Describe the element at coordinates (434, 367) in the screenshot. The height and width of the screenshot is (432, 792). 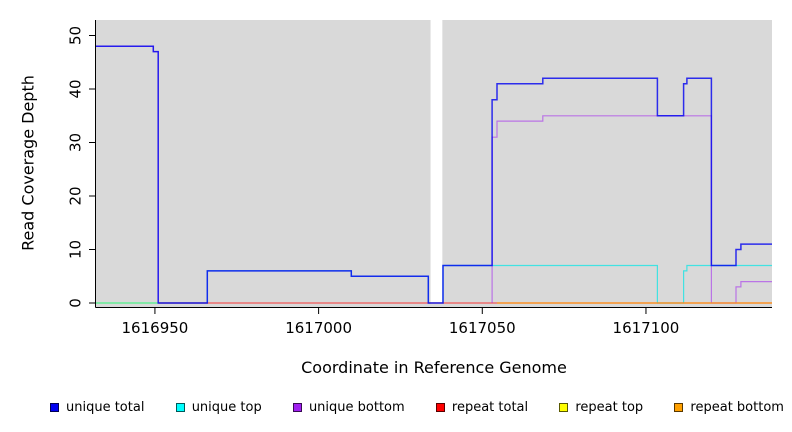
I see `x-axis-title: Coordinate in Reference Genome` at that location.